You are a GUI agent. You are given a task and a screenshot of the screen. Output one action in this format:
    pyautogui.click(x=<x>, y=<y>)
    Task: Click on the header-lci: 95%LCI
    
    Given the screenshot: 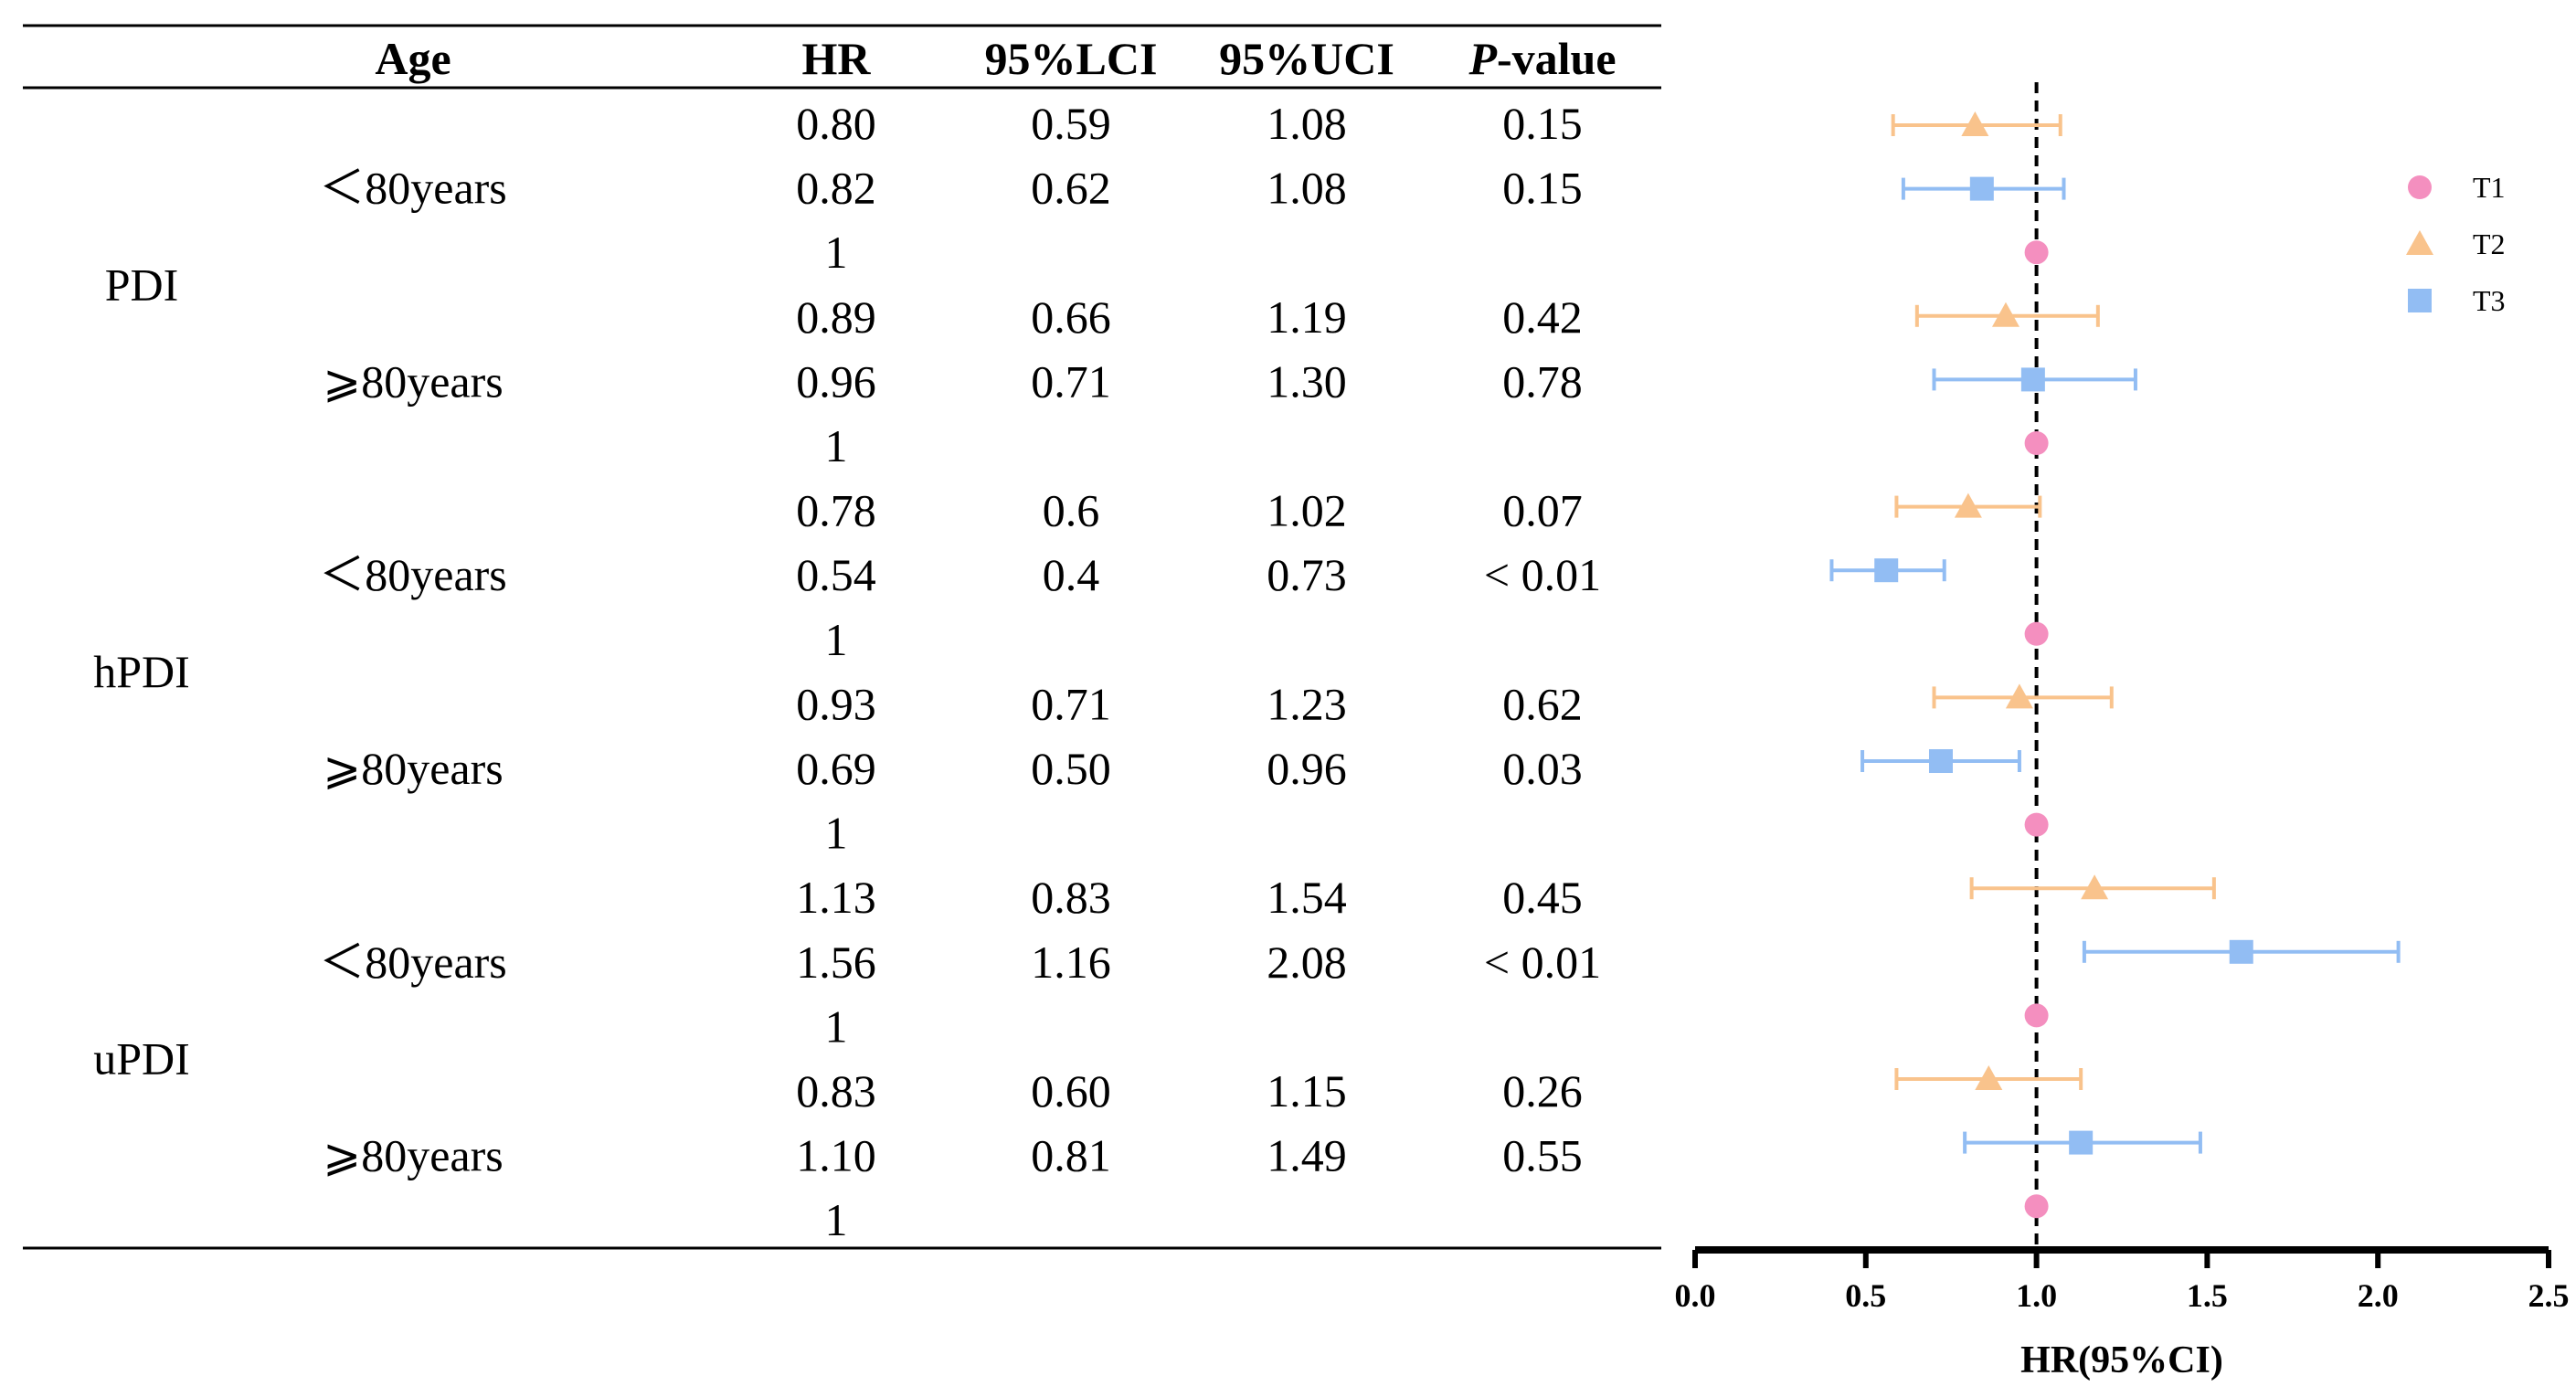 What is the action you would take?
    pyautogui.click(x=1071, y=59)
    